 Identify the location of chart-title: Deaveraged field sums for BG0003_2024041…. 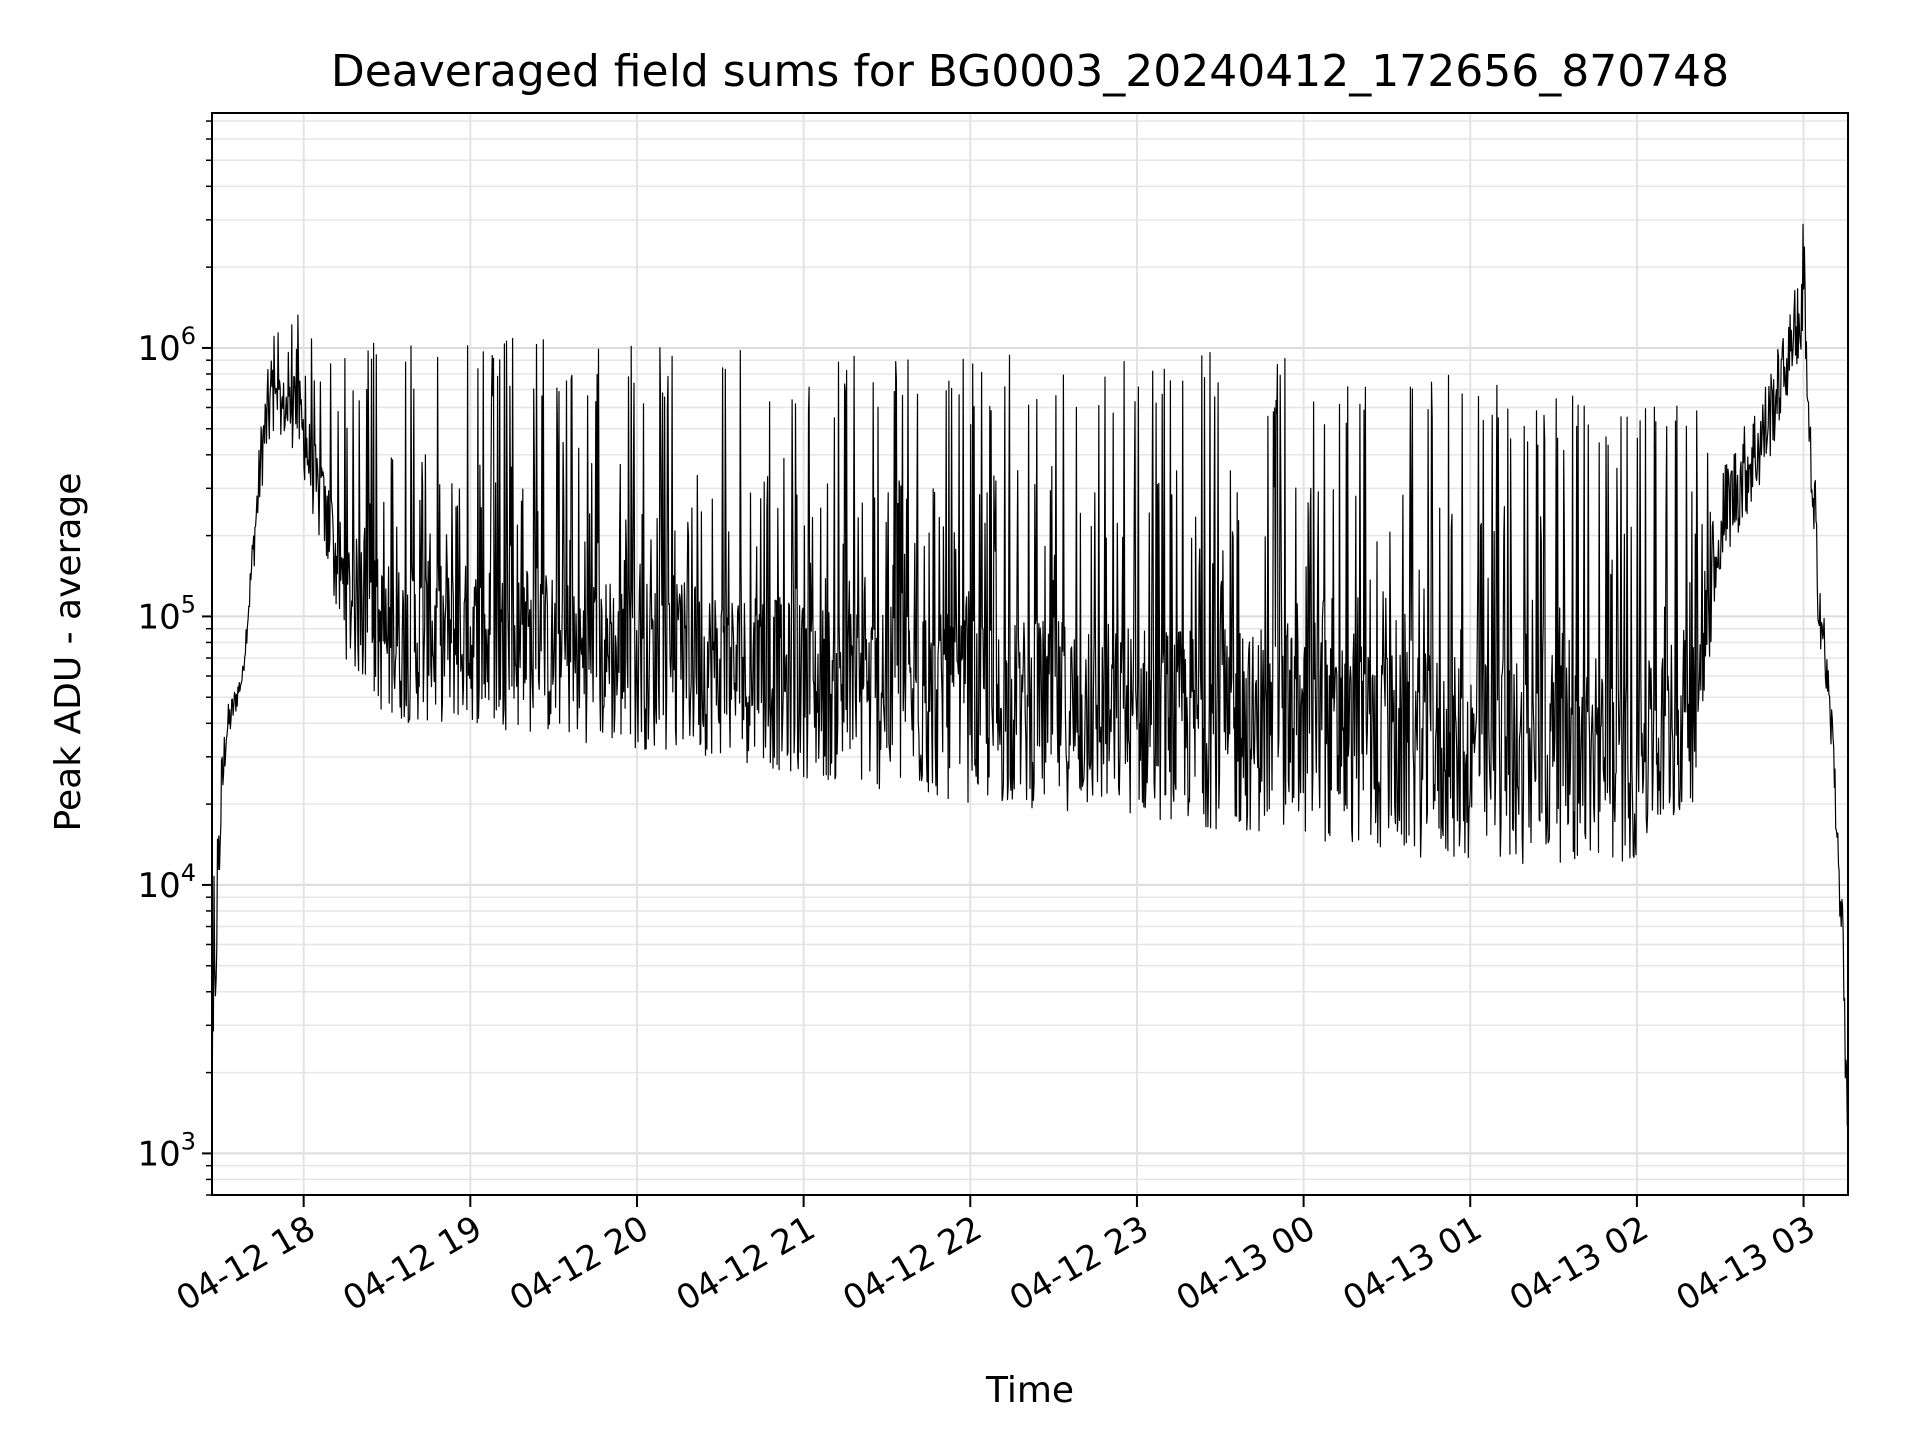
(1030, 71).